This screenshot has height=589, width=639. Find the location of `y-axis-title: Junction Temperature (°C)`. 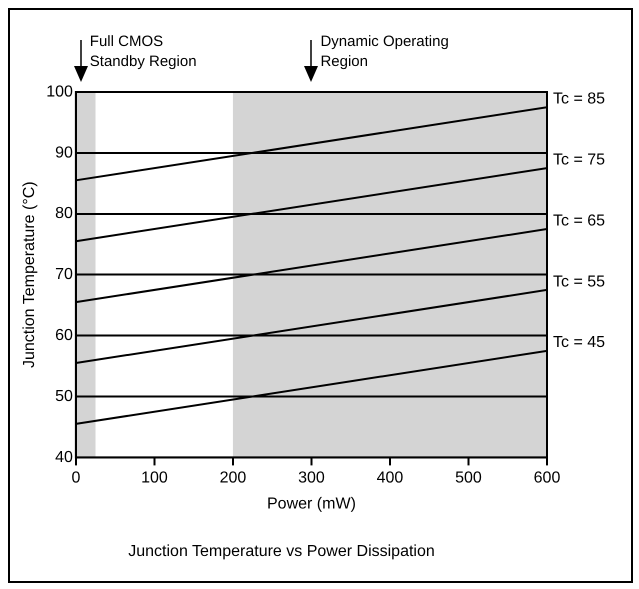

y-axis-title: Junction Temperature (°C) is located at coordinates (29, 274).